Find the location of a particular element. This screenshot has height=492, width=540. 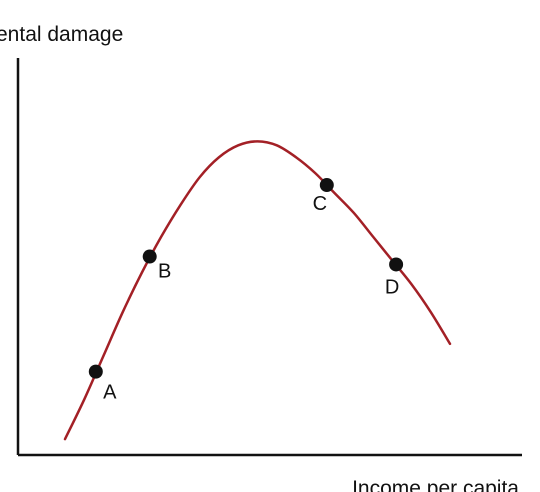

x-axis-label: Income per capita is located at coordinates (435, 484).